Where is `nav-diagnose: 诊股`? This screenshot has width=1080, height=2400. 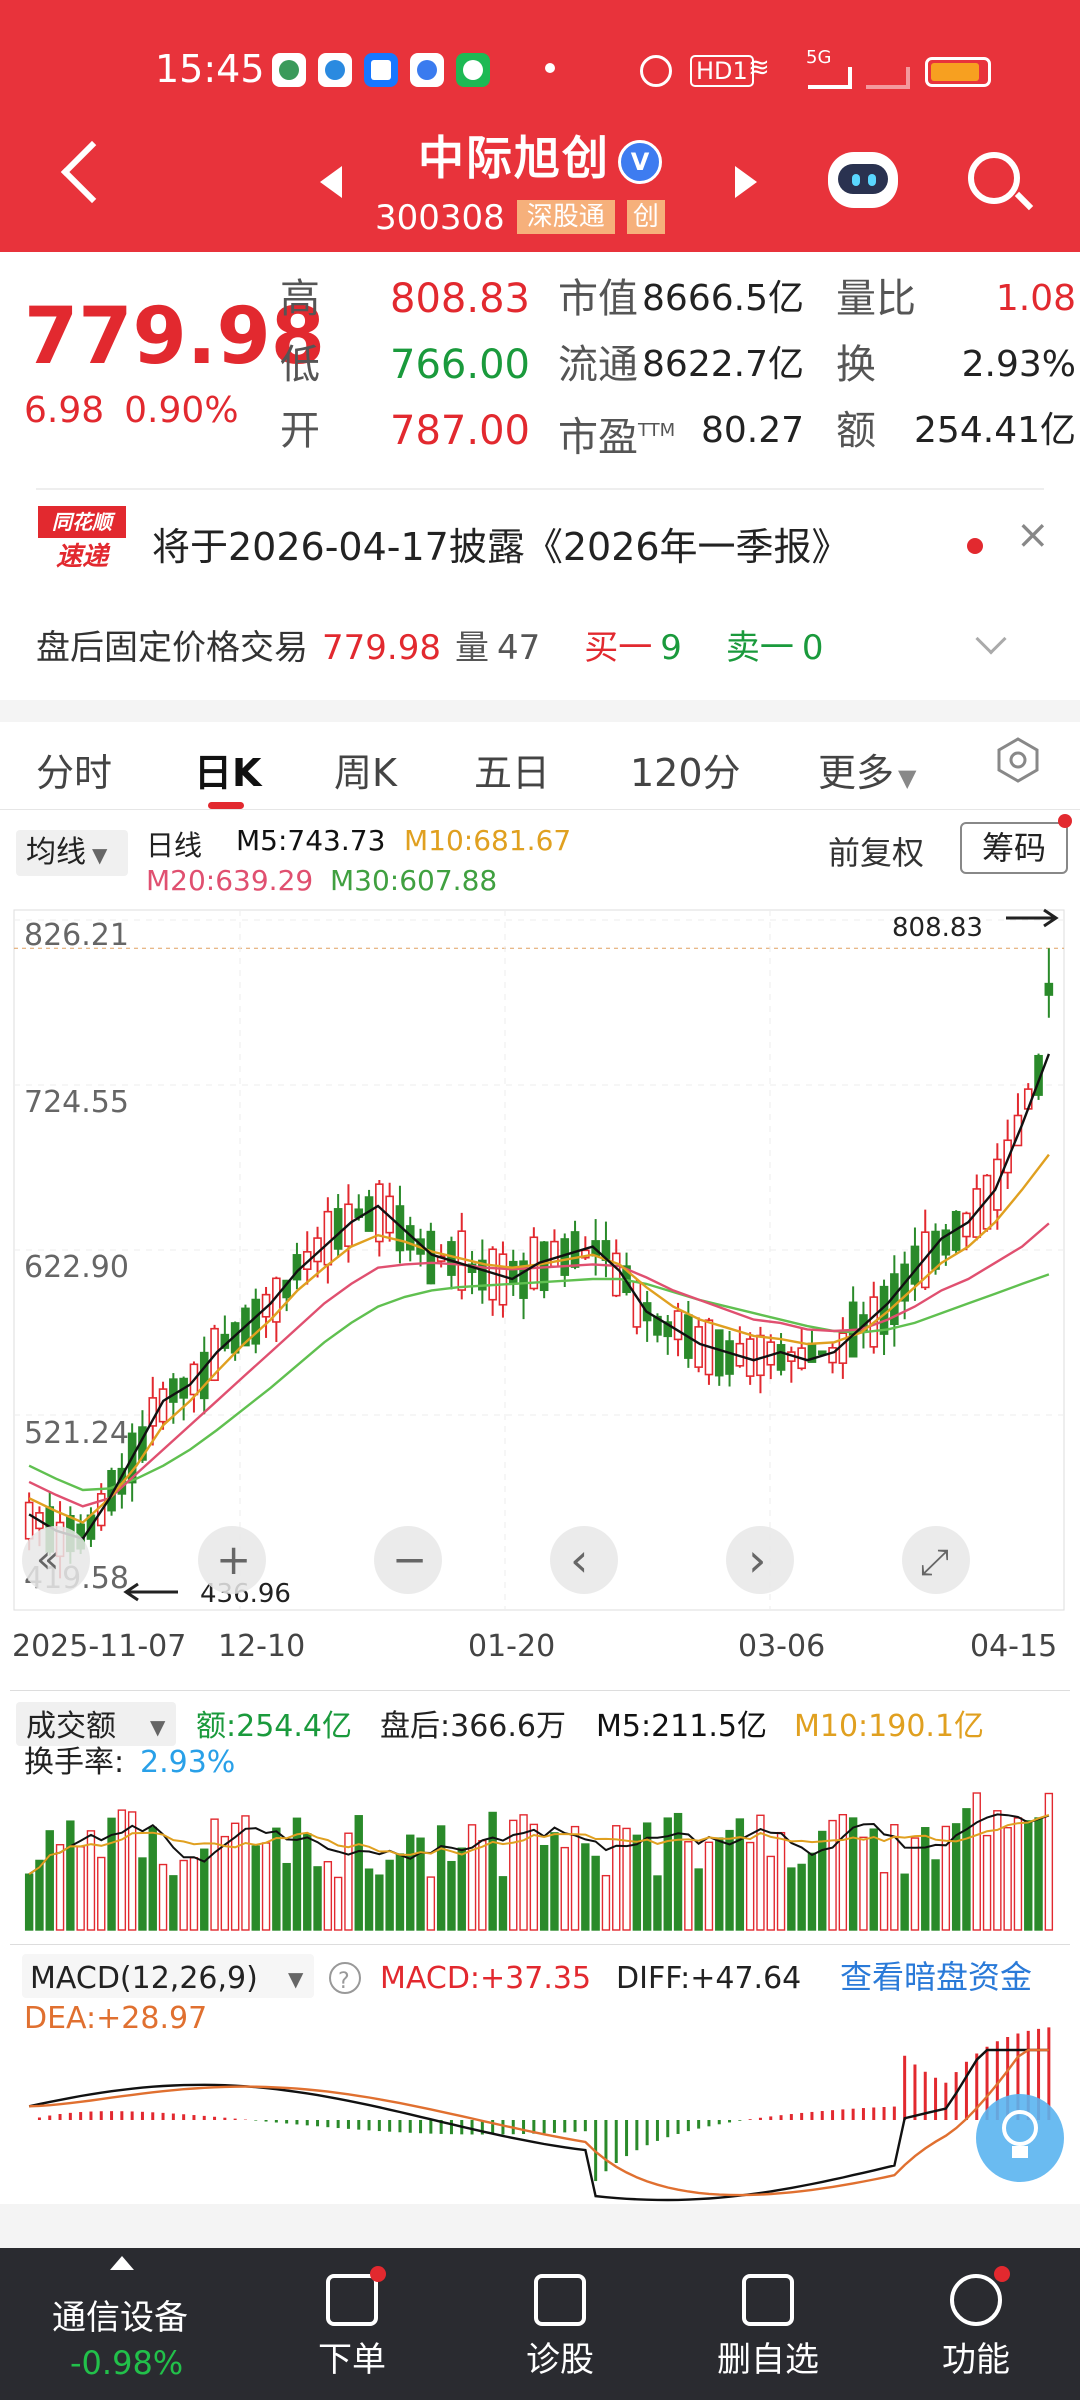 nav-diagnose: 诊股 is located at coordinates (560, 2324).